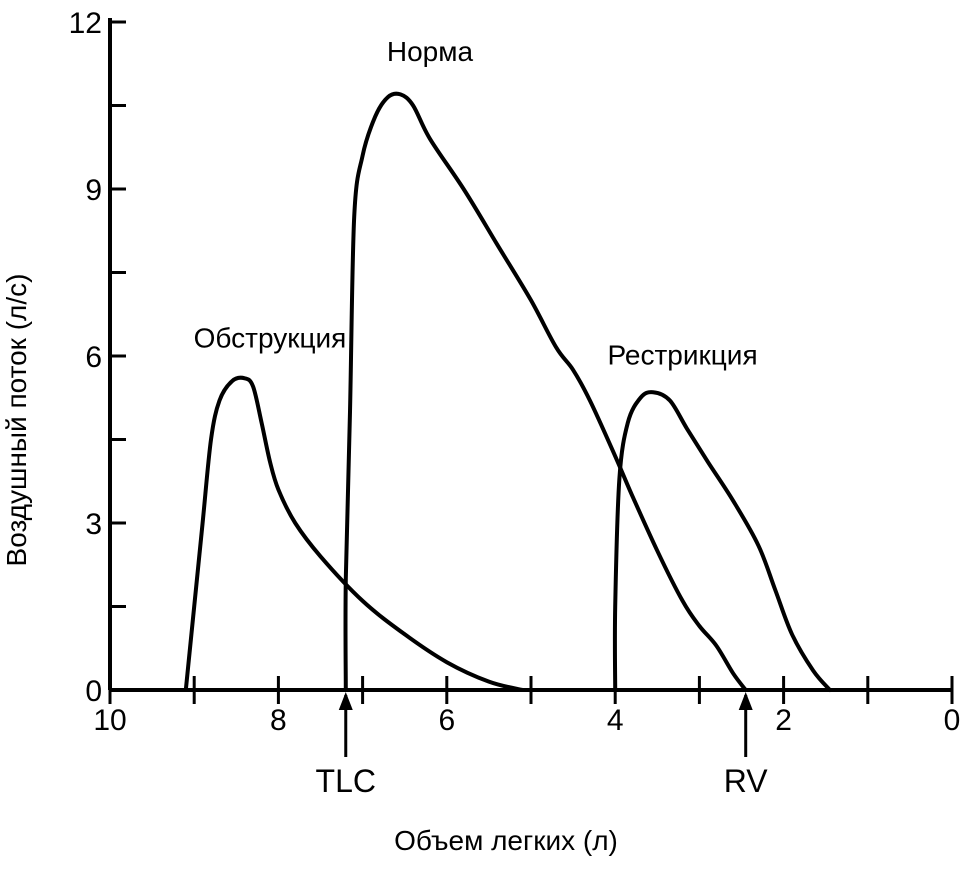 The width and height of the screenshot is (962, 875). I want to click on x-tick-label: 6, so click(446, 720).